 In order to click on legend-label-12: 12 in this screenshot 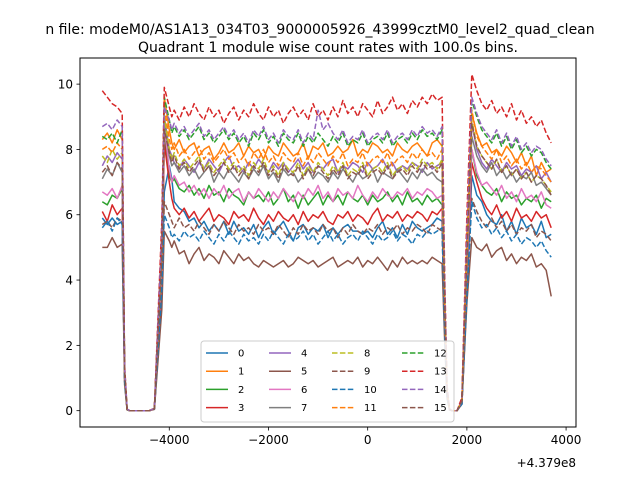, I will do `click(440, 354)`.